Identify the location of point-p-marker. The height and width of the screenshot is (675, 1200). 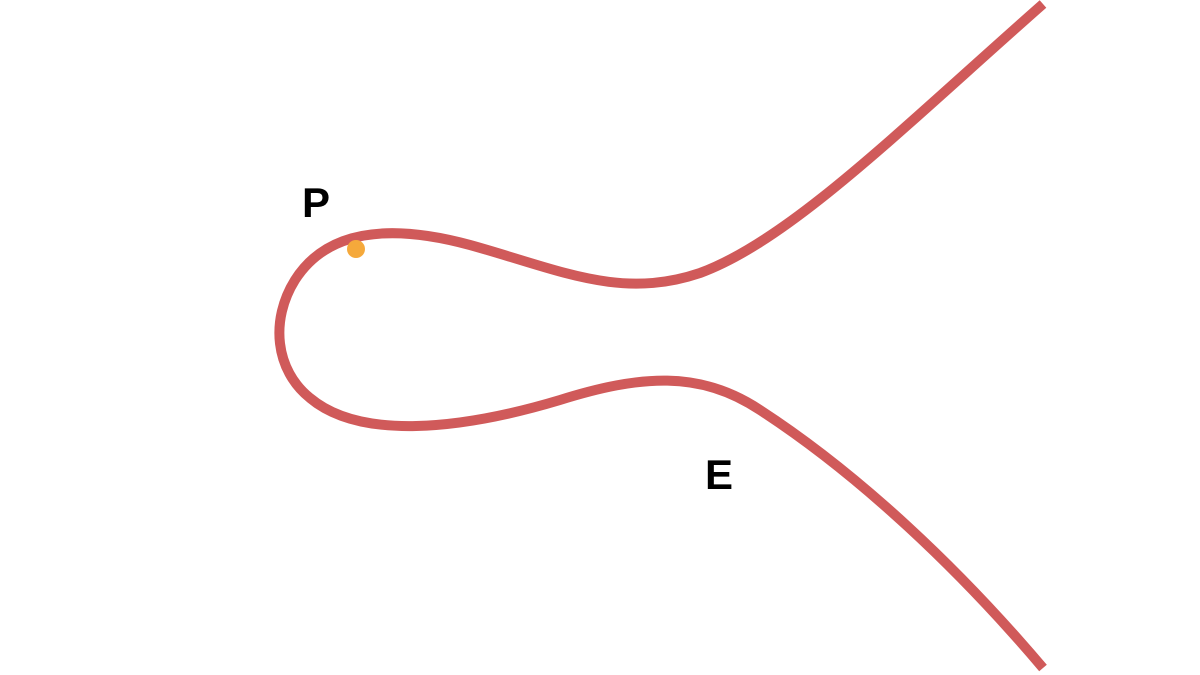
(356, 249).